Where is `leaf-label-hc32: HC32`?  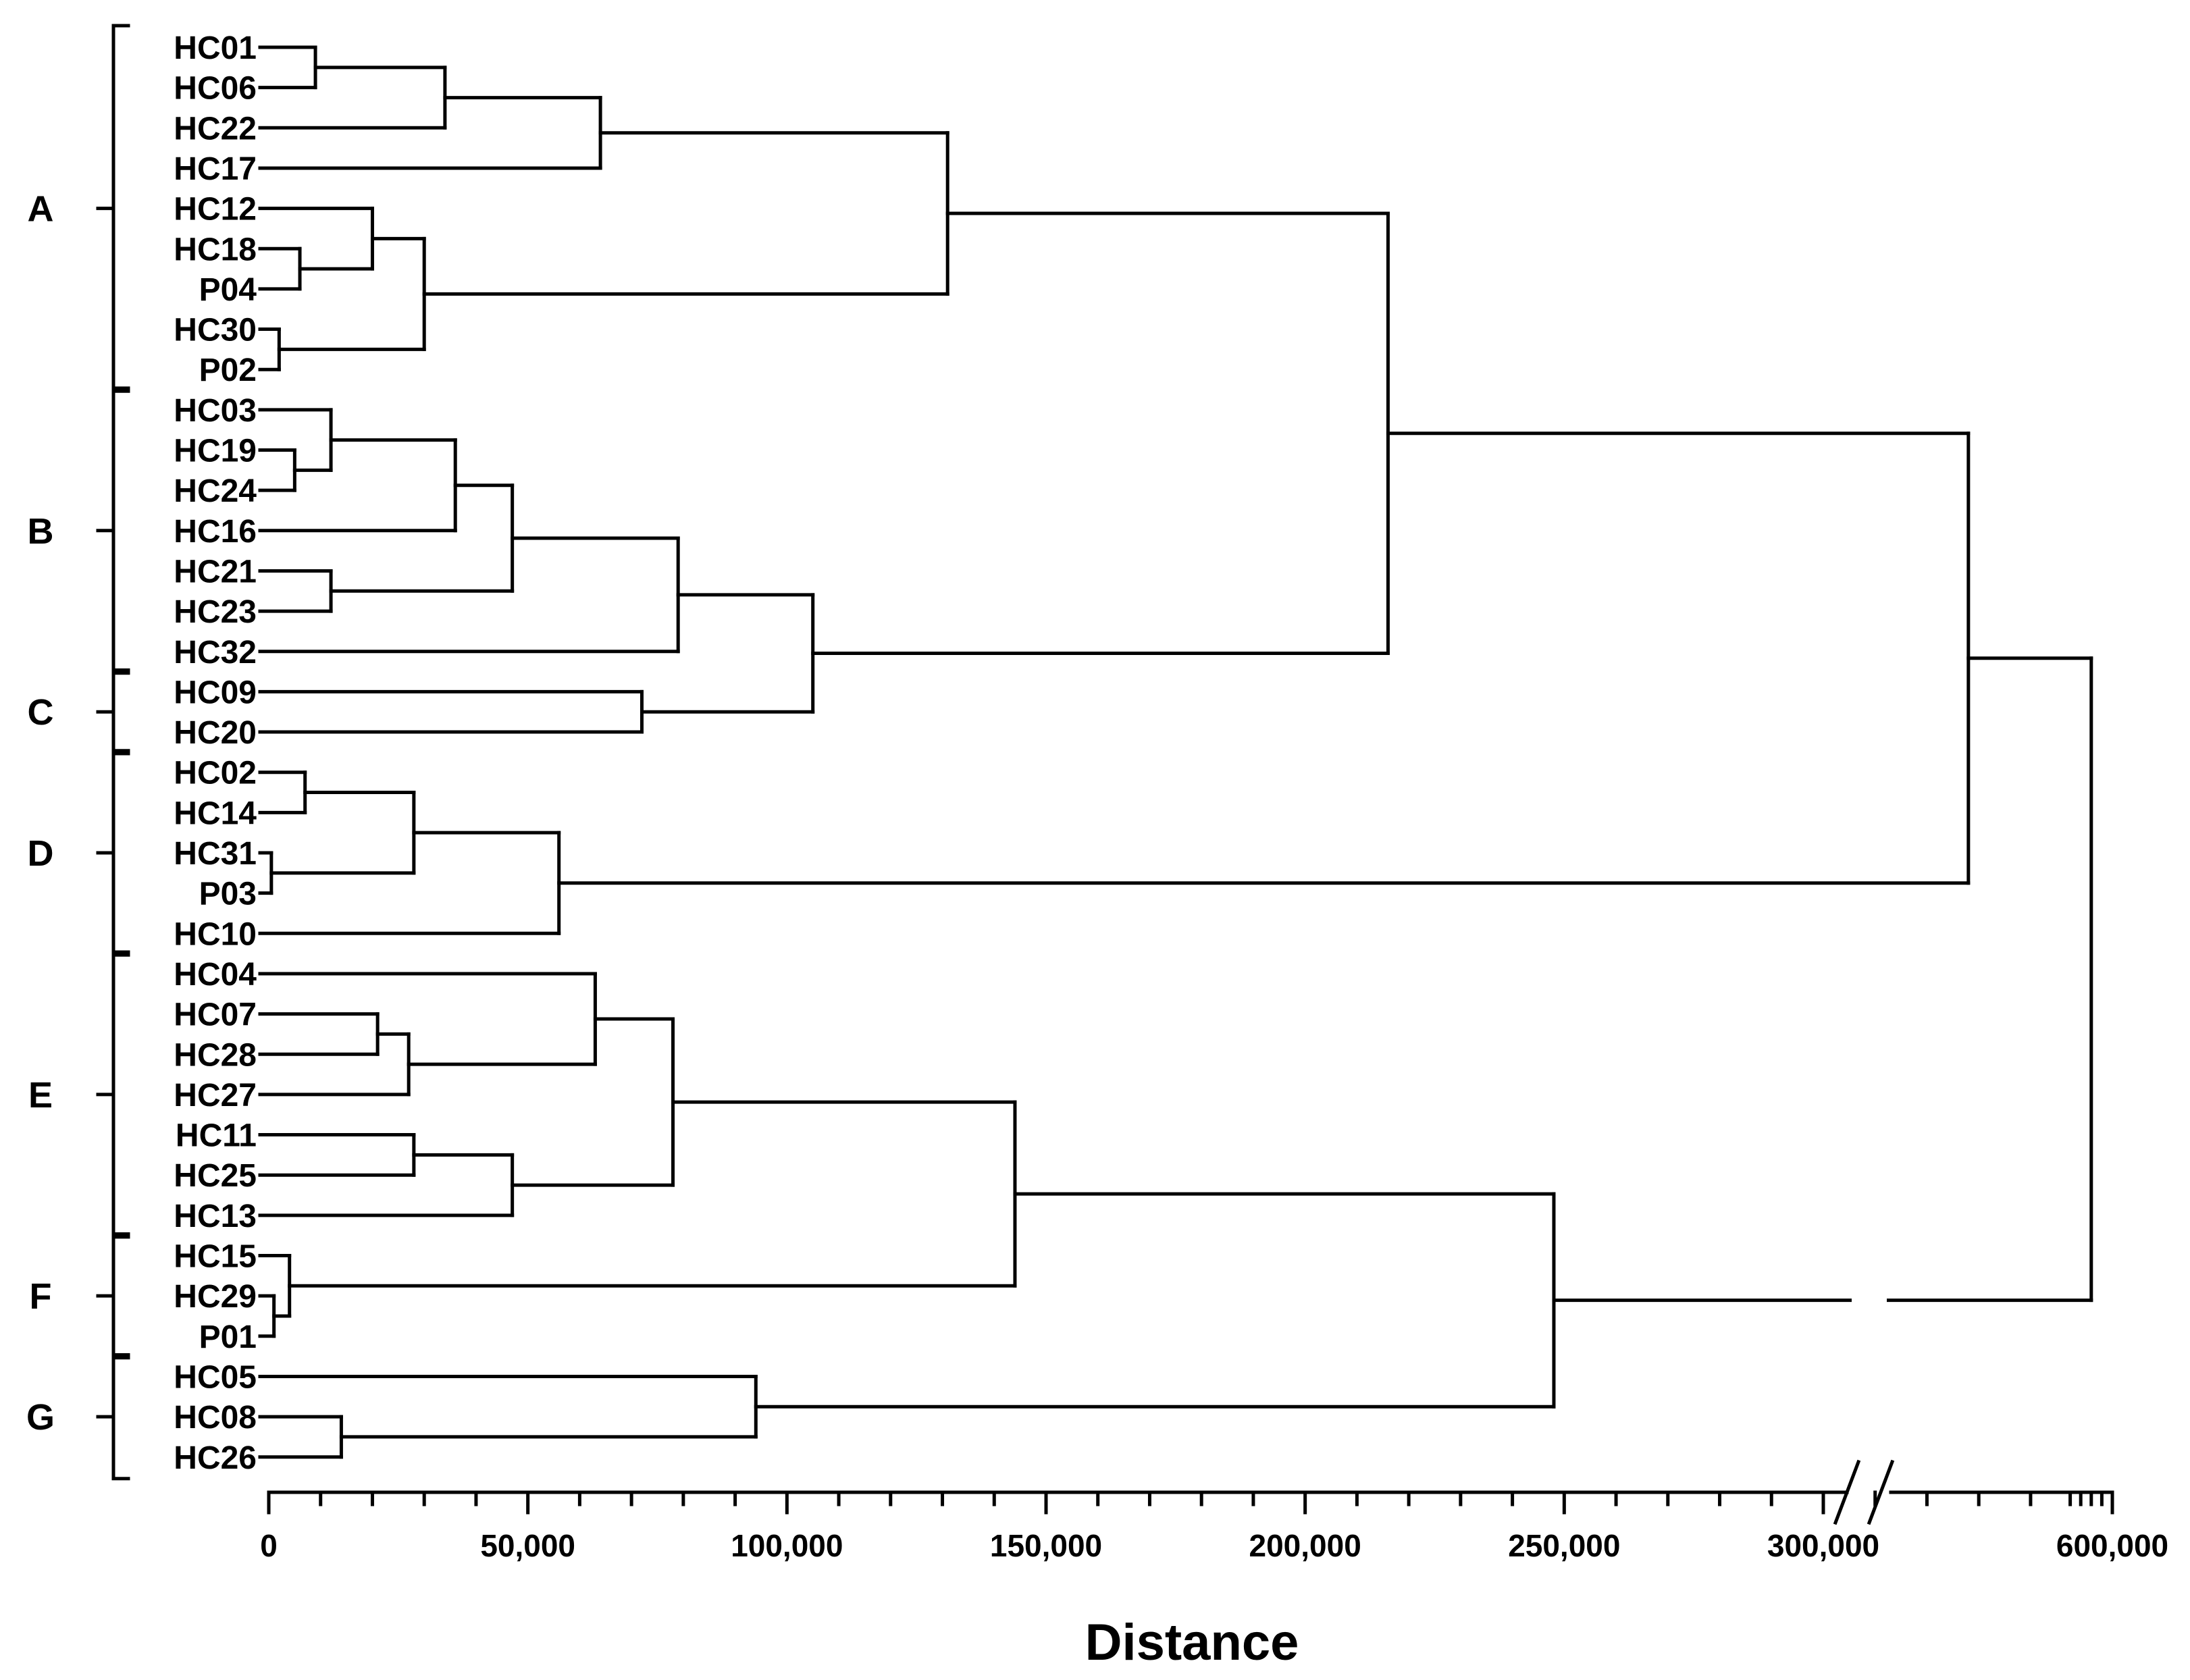 leaf-label-hc32: HC32 is located at coordinates (215, 653).